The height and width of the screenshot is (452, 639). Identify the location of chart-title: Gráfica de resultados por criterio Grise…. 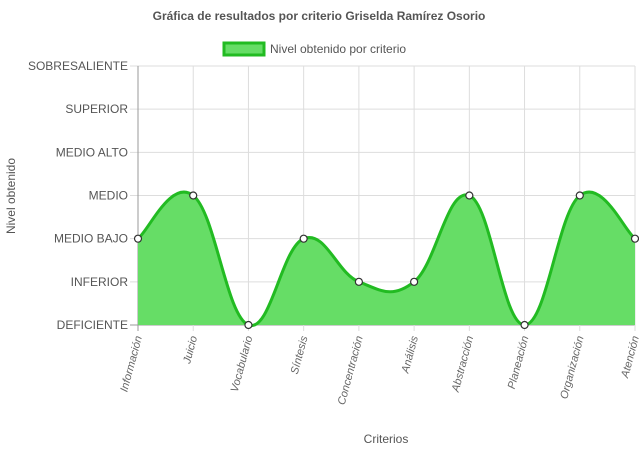
(319, 16).